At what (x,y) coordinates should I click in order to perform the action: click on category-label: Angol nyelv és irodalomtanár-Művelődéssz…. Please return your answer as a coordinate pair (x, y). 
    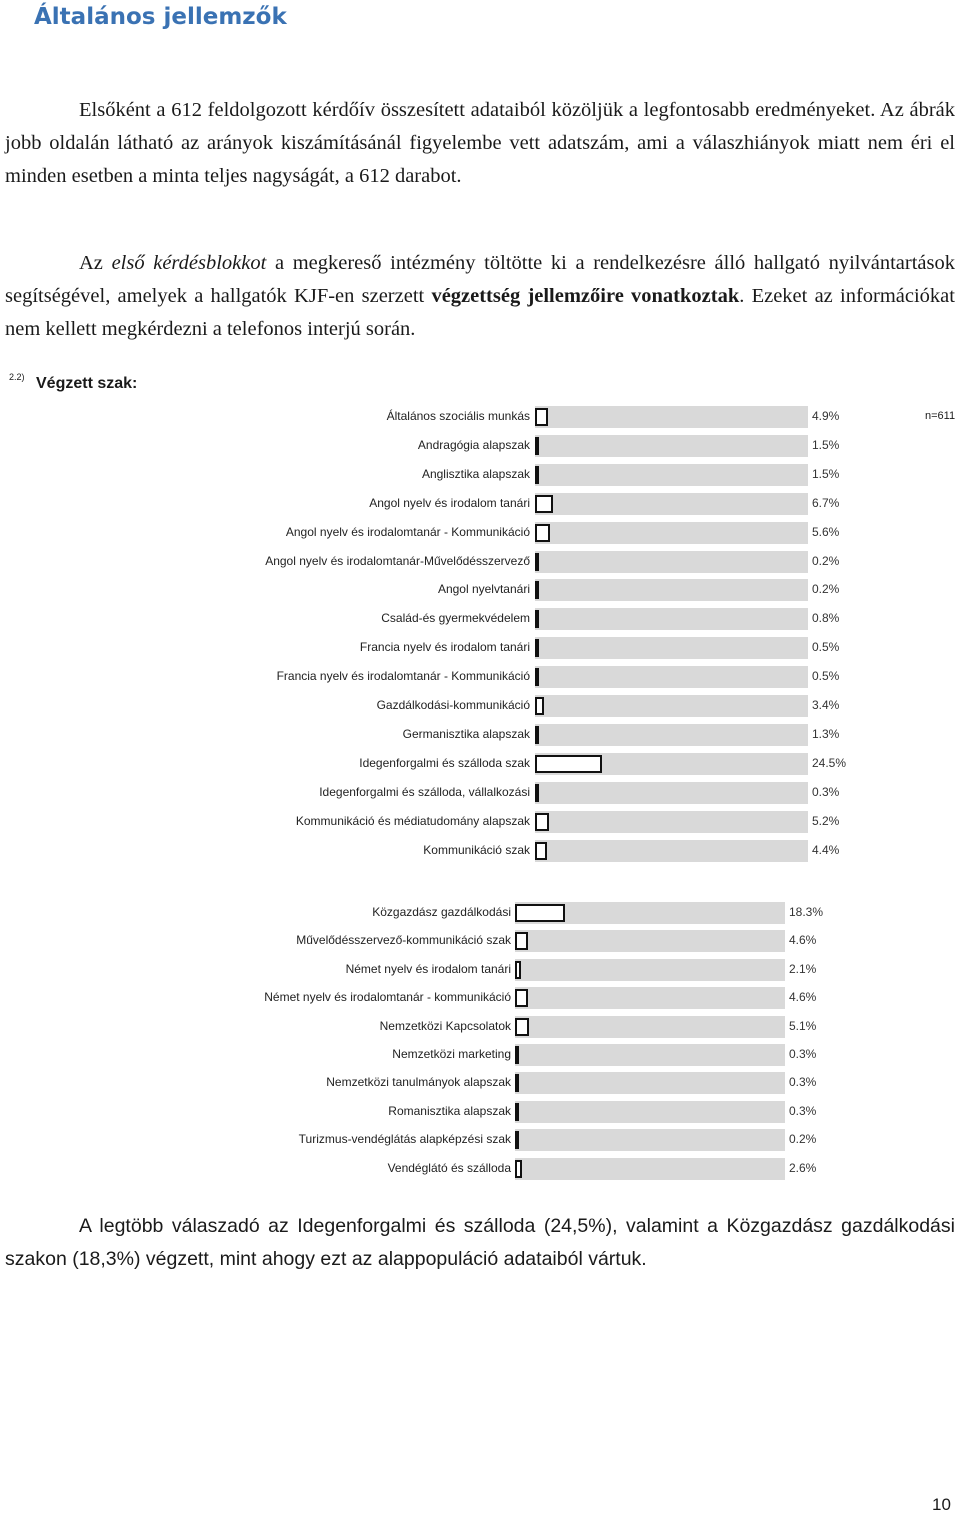
    Looking at the image, I should click on (397, 561).